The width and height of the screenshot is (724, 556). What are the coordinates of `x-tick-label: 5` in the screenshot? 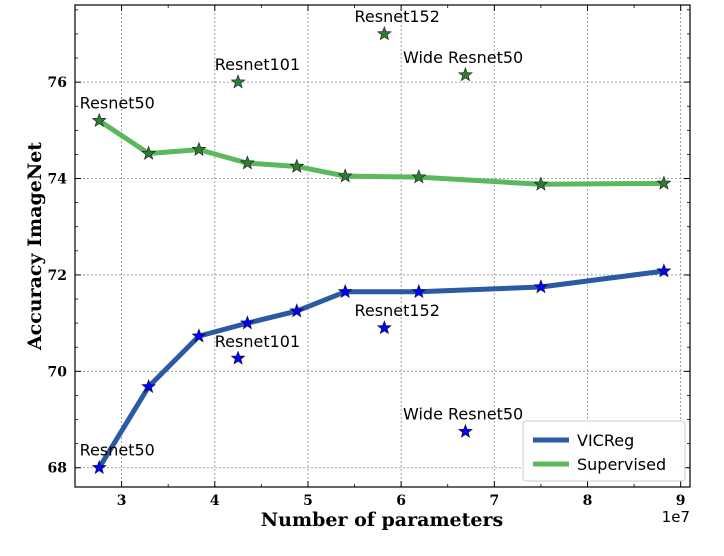 It's located at (308, 501).